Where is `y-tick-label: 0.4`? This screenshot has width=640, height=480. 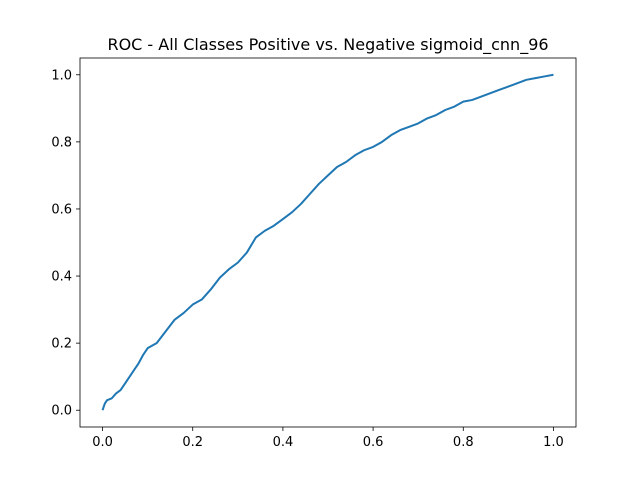
y-tick-label: 0.4 is located at coordinates (61, 277).